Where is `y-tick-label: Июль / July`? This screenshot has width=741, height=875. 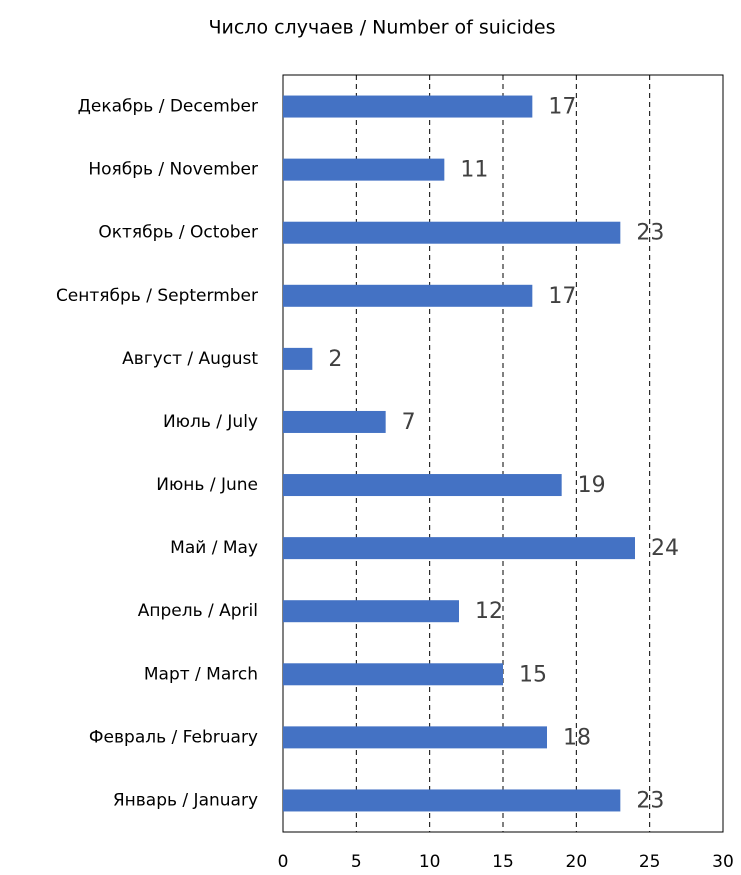
y-tick-label: Июль / July is located at coordinates (210, 422).